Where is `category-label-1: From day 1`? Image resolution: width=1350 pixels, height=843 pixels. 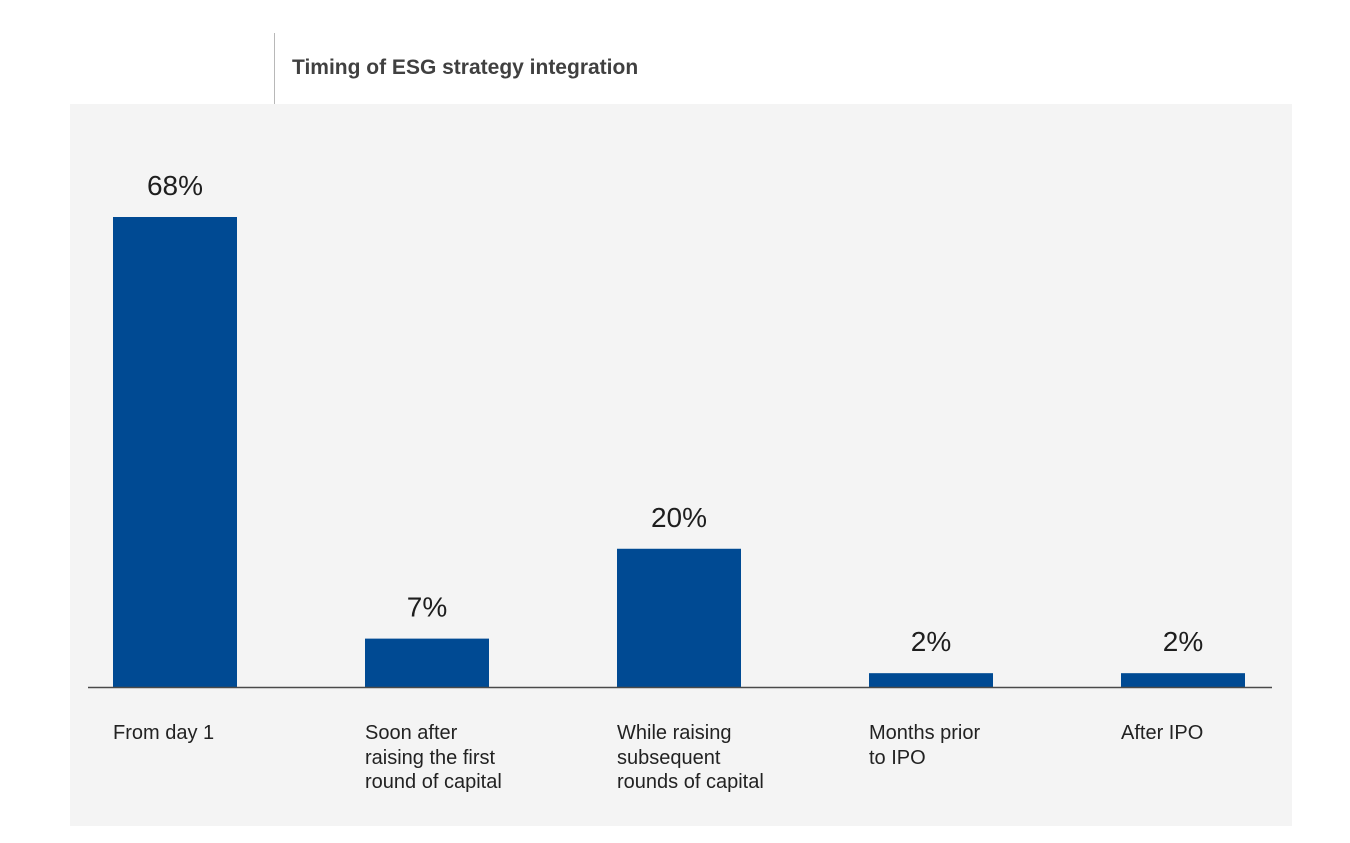 category-label-1: From day 1 is located at coordinates (163, 733).